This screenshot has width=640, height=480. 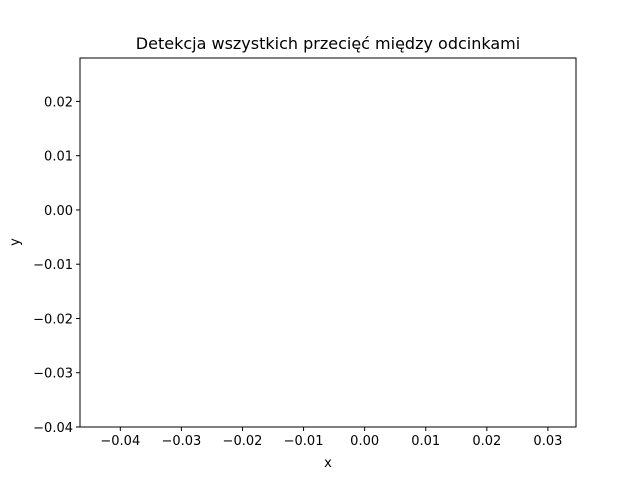 I want to click on y-axis: 0.02 0.01 0.00 −0.01 −0.02 −0.03 −0.04, so click(x=56, y=265).